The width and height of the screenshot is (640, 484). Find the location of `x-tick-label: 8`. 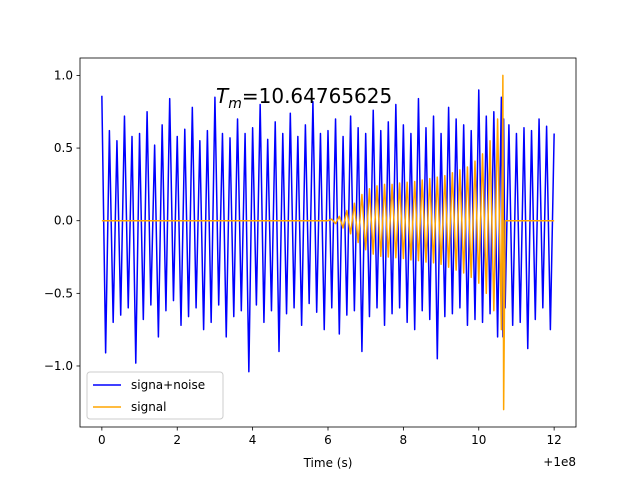

x-tick-label: 8 is located at coordinates (404, 440).